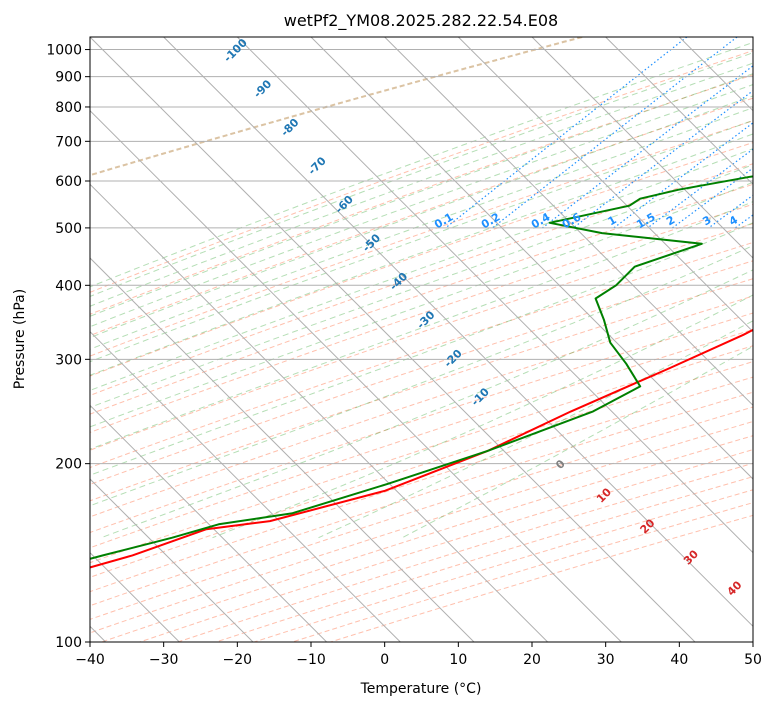  What do you see at coordinates (311, 660) in the screenshot?
I see `x-tick-label: −10` at bounding box center [311, 660].